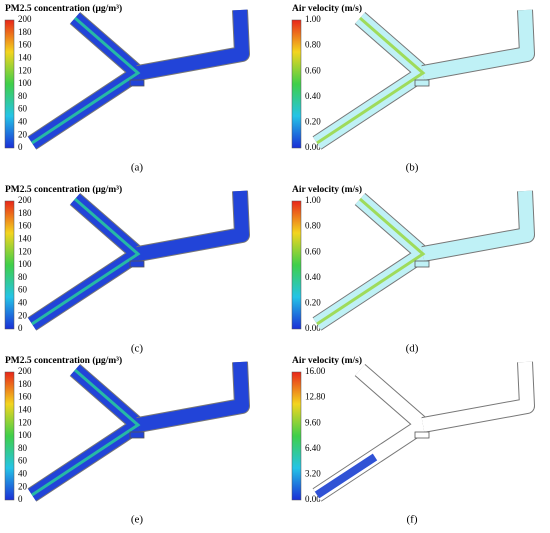  What do you see at coordinates (315, 371) in the screenshot?
I see `color-bar-tick: 16.00` at bounding box center [315, 371].